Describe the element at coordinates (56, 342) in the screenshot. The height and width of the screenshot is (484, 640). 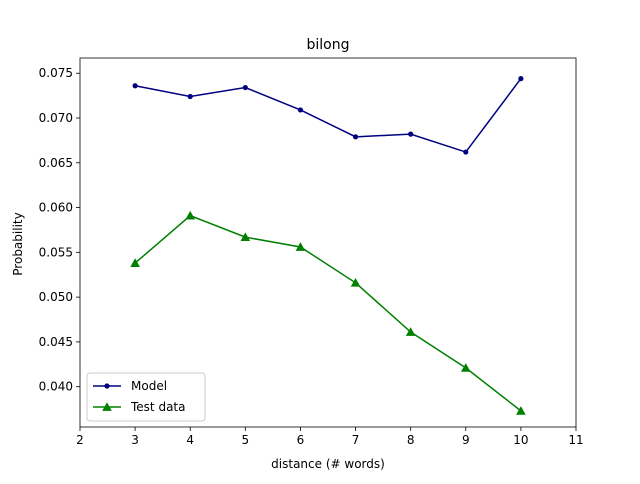
I see `y-tick-label: 0.045` at that location.